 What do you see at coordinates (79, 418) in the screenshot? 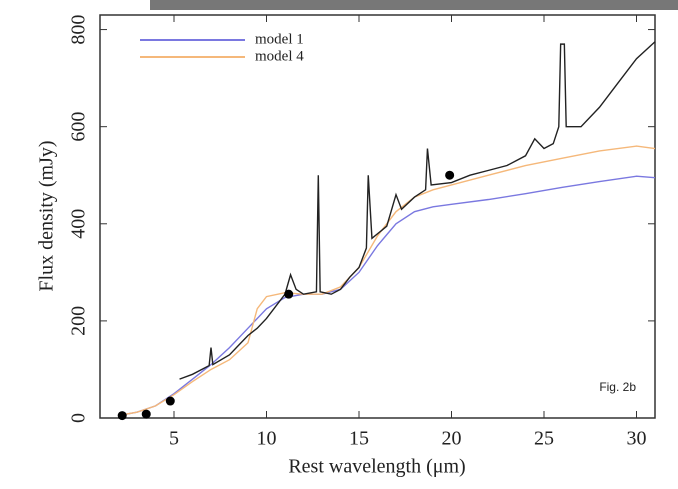
I see `y-tick-label: 0` at bounding box center [79, 418].